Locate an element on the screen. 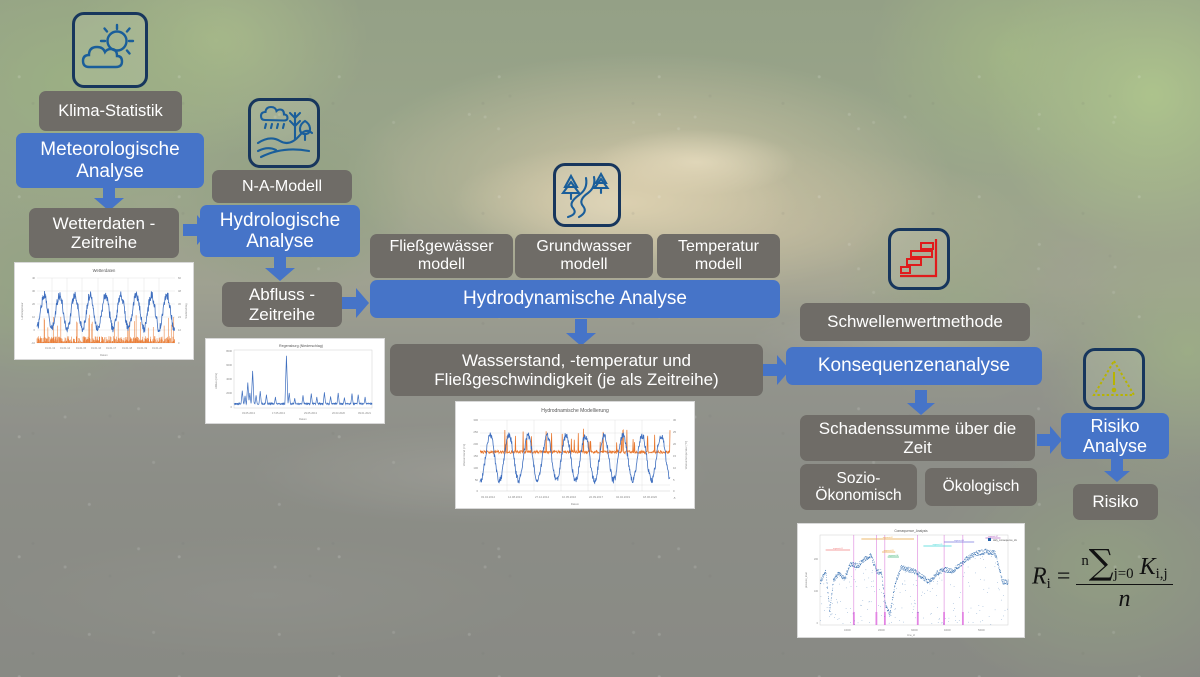  formula-equals: = is located at coordinates (1063, 576).